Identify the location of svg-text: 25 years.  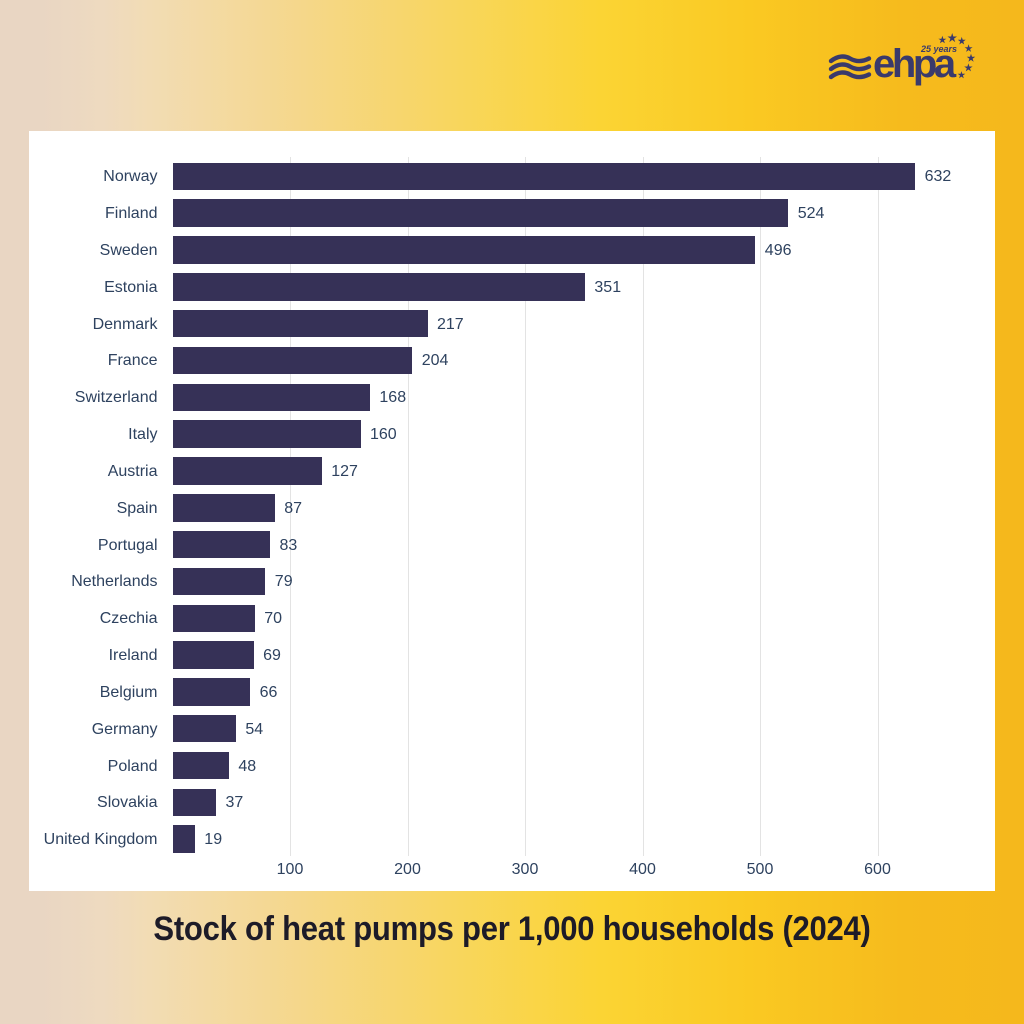
(938, 49).